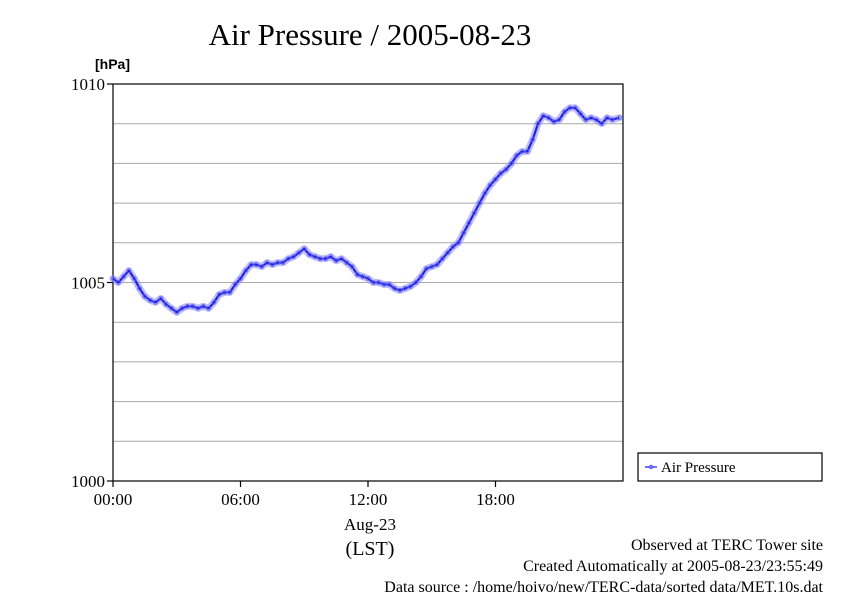 This screenshot has height=595, width=842. I want to click on chart-title: Air Pressure / 2005-08-23, so click(370, 34).